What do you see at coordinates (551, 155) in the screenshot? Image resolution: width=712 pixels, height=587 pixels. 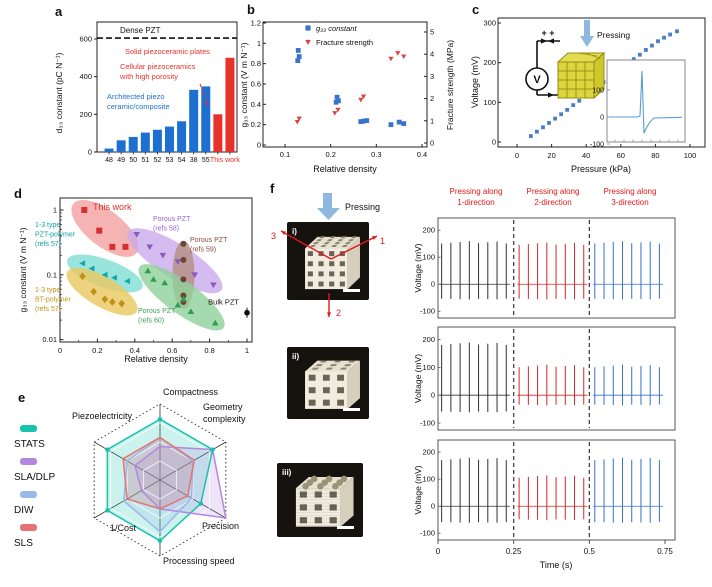 I see `svg-text: 20` at bounding box center [551, 155].